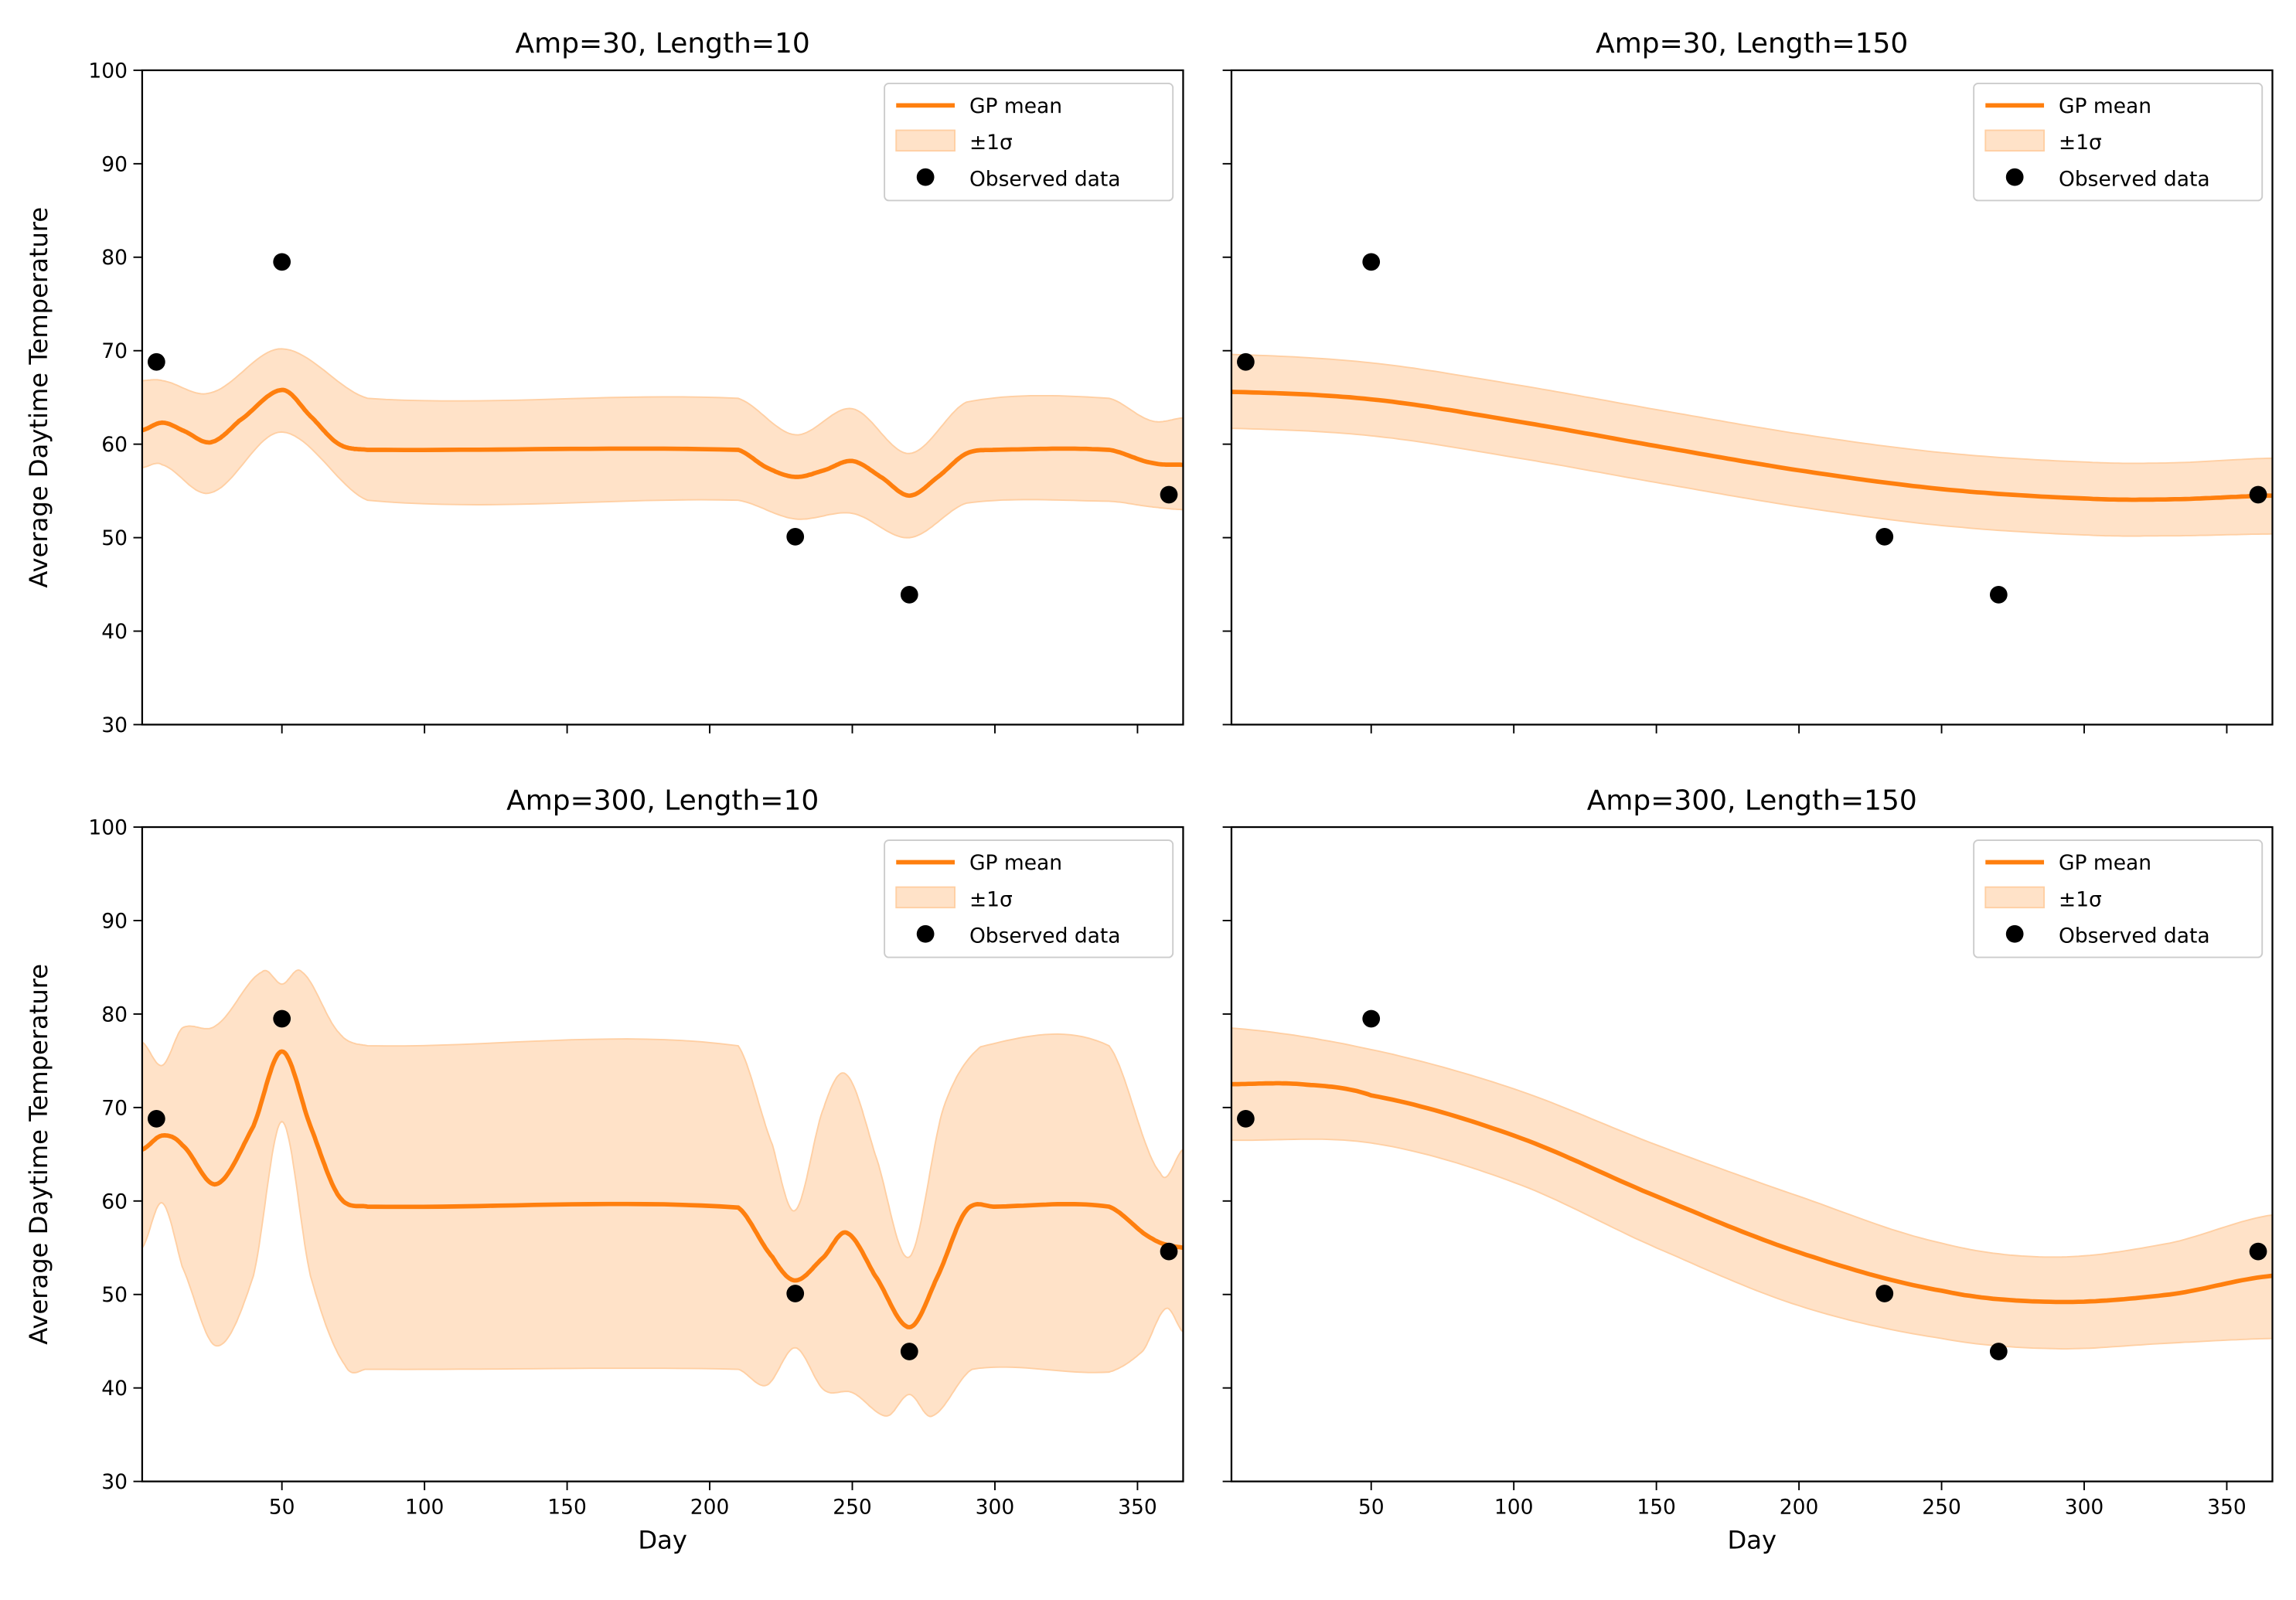  What do you see at coordinates (663, 44) in the screenshot?
I see `subplot-title: Amp=30, Length=10` at bounding box center [663, 44].